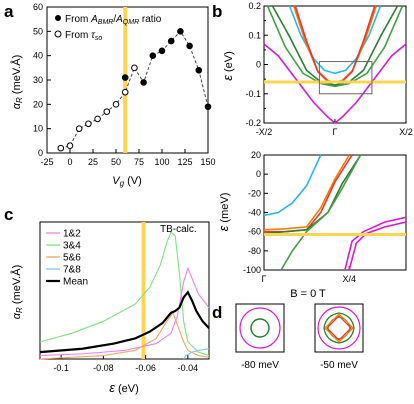 Image resolution: width=414 pixels, height=404 pixels. Describe the element at coordinates (161, 162) in the screenshot. I see `panel-a-xtick-label: 100` at that location.